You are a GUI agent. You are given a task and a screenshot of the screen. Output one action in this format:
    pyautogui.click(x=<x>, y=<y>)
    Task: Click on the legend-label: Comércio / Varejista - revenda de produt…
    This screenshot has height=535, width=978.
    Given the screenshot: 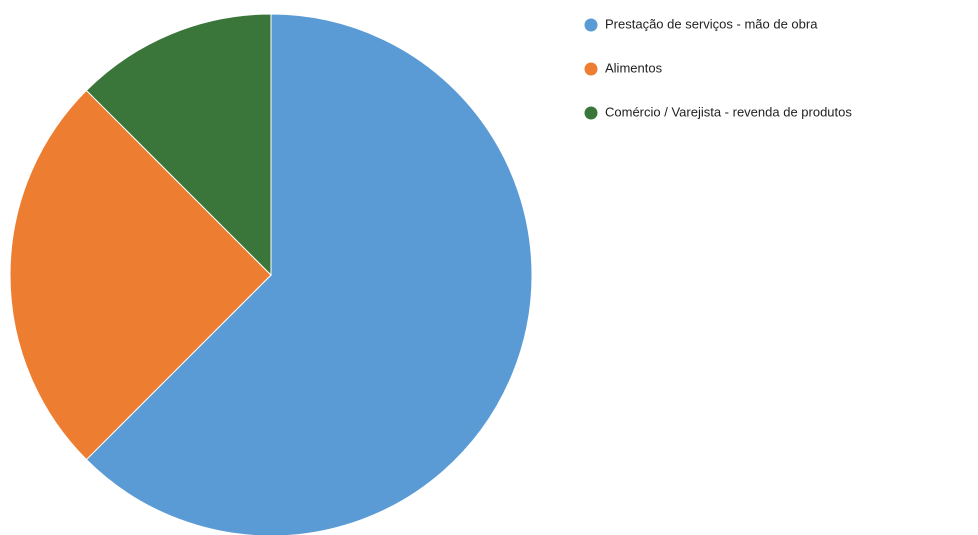 What is the action you would take?
    pyautogui.click(x=728, y=111)
    